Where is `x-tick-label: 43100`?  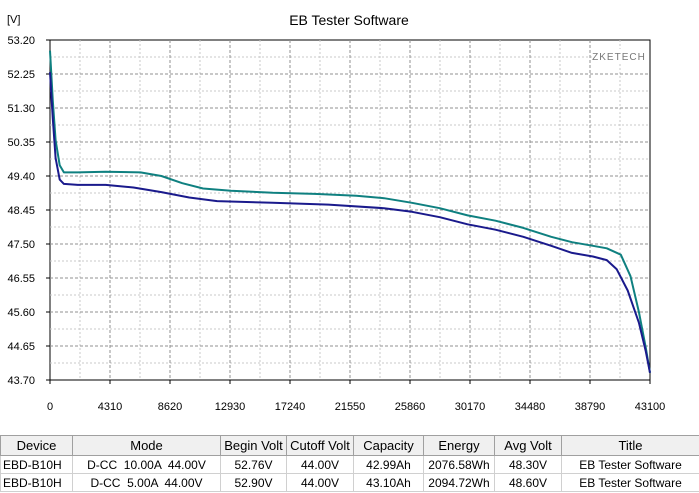 x-tick-label: 43100 is located at coordinates (650, 407).